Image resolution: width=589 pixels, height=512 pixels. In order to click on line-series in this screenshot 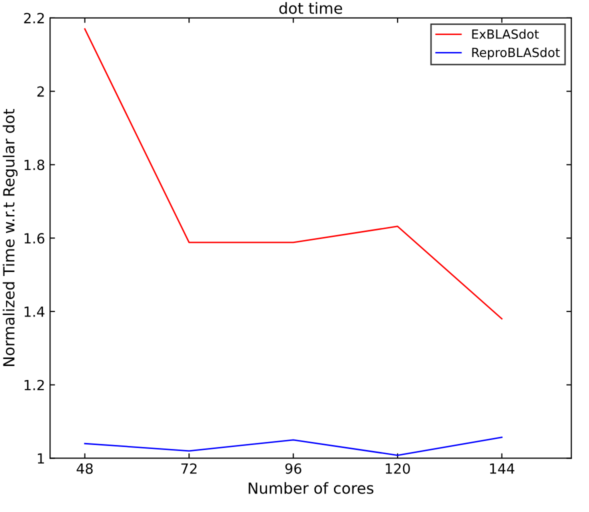, I will do `click(293, 446)`.